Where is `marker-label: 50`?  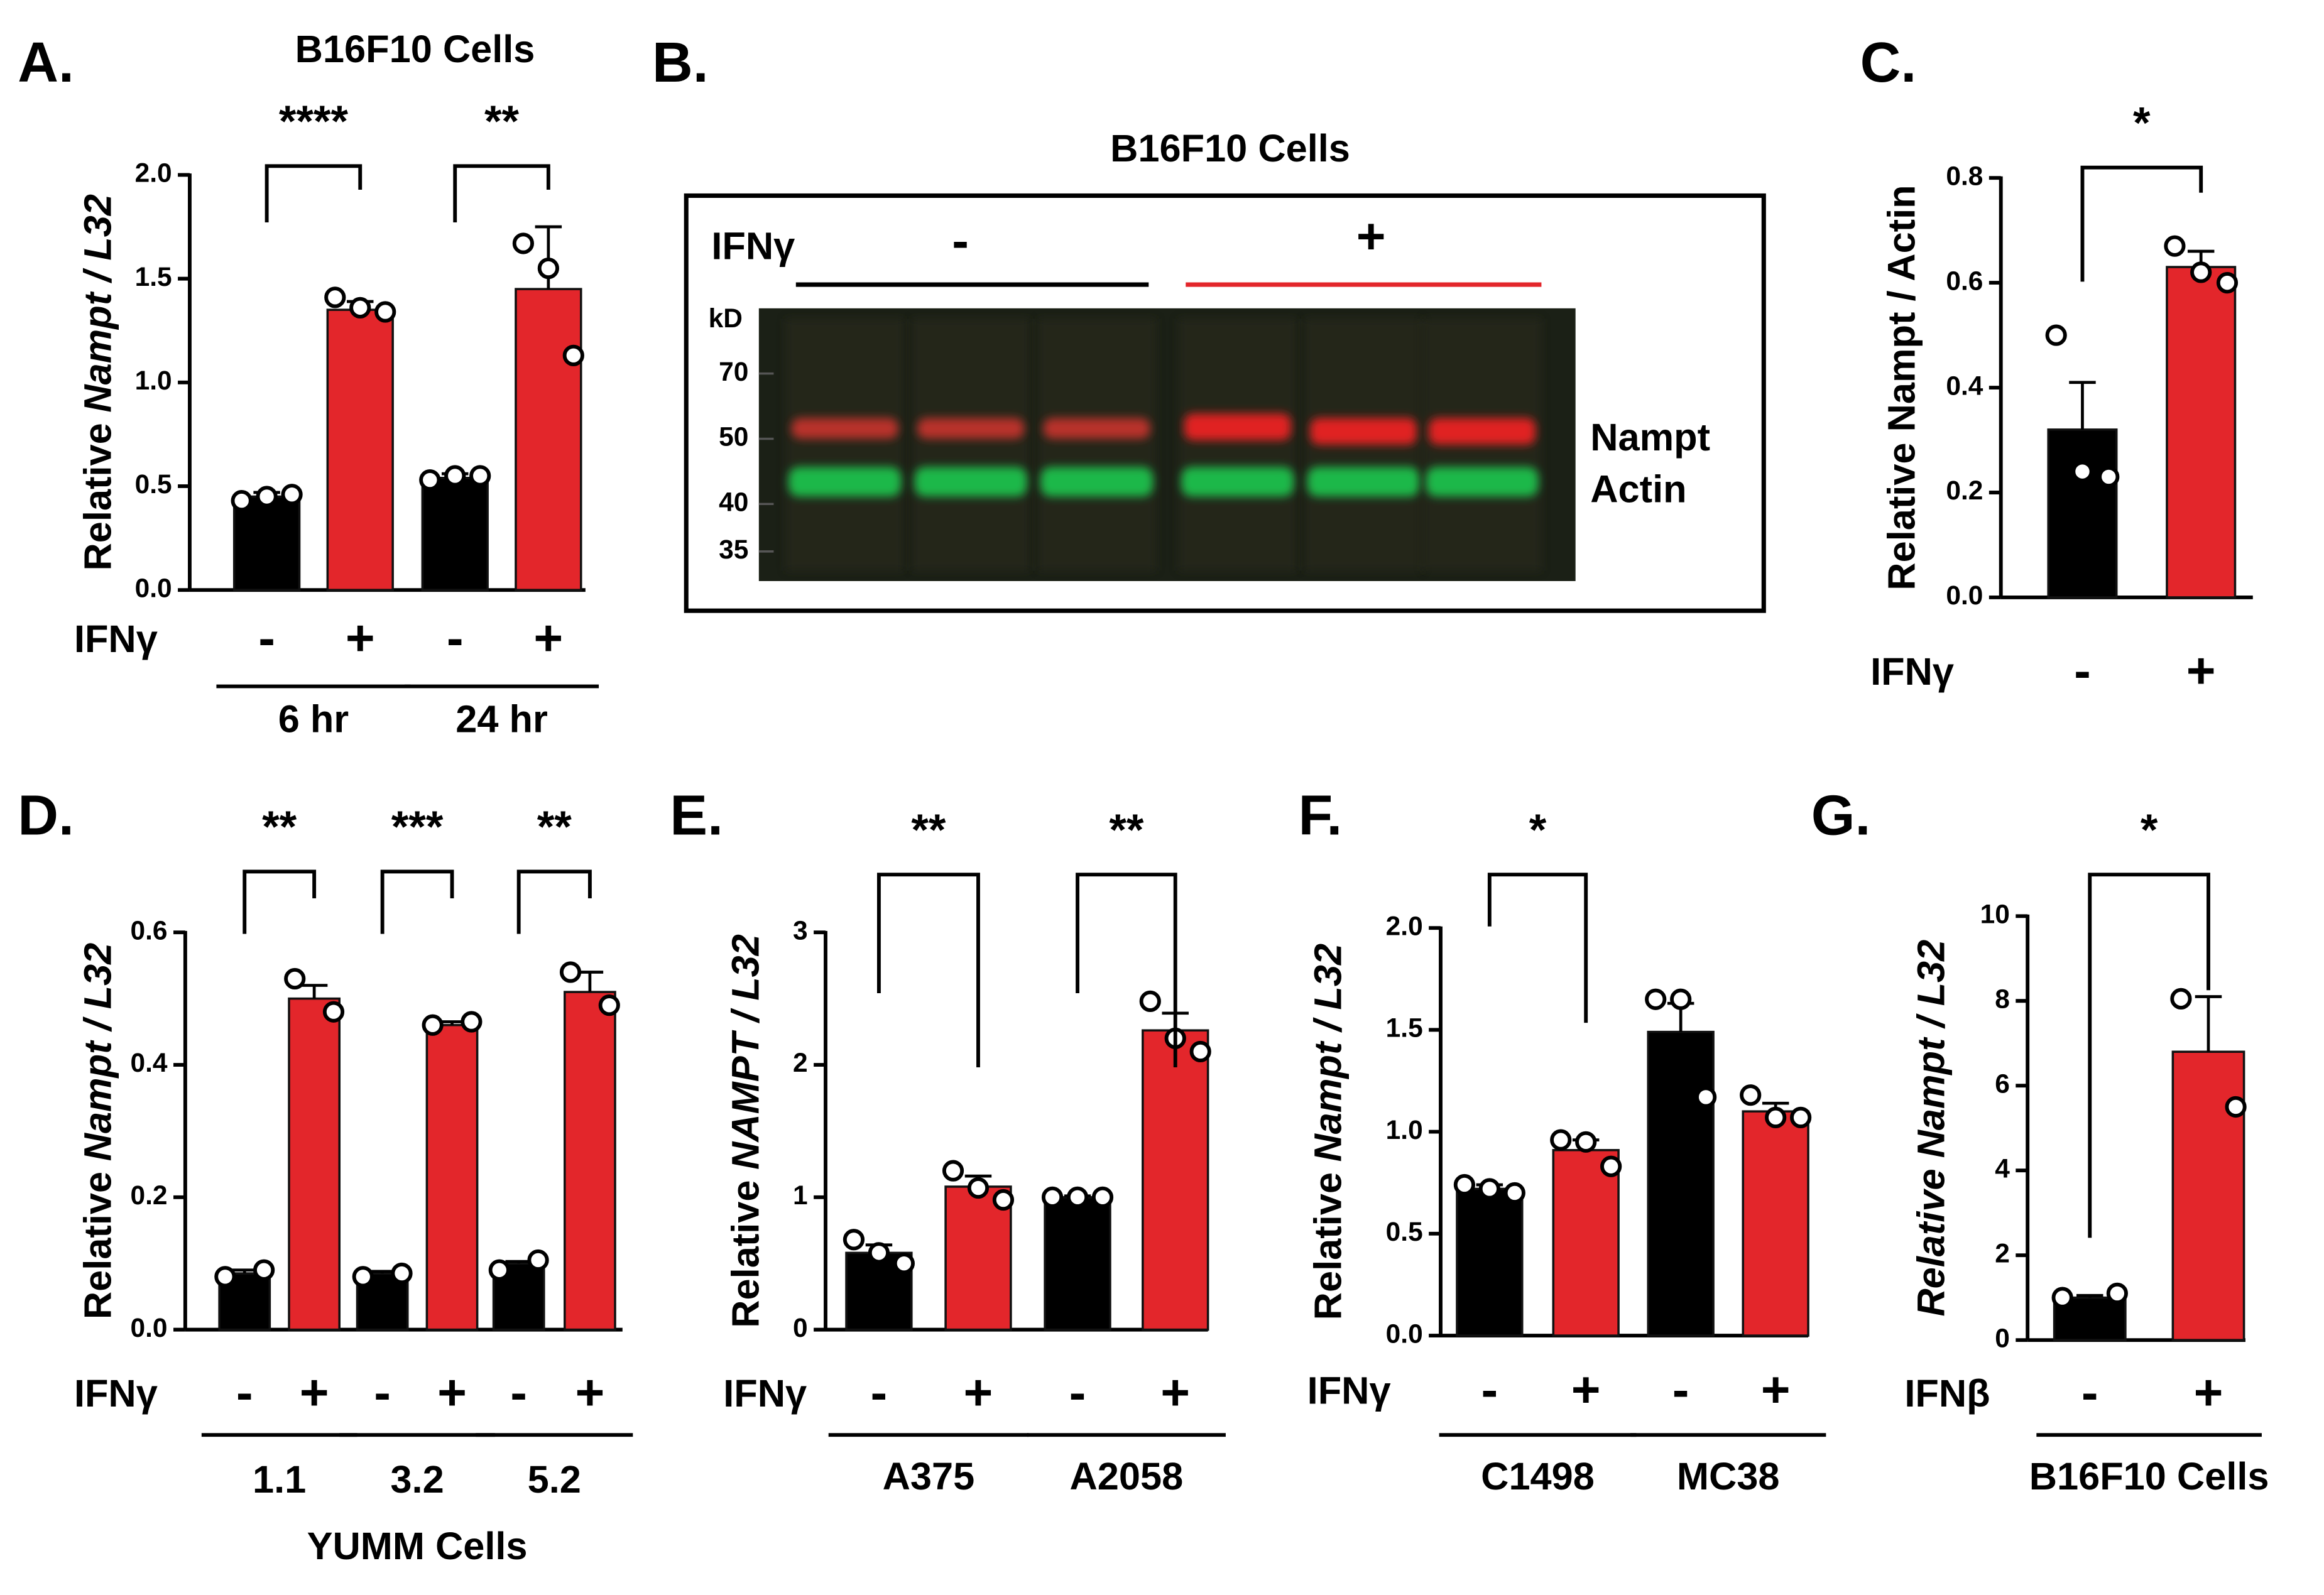
marker-label: 50 is located at coordinates (733, 437).